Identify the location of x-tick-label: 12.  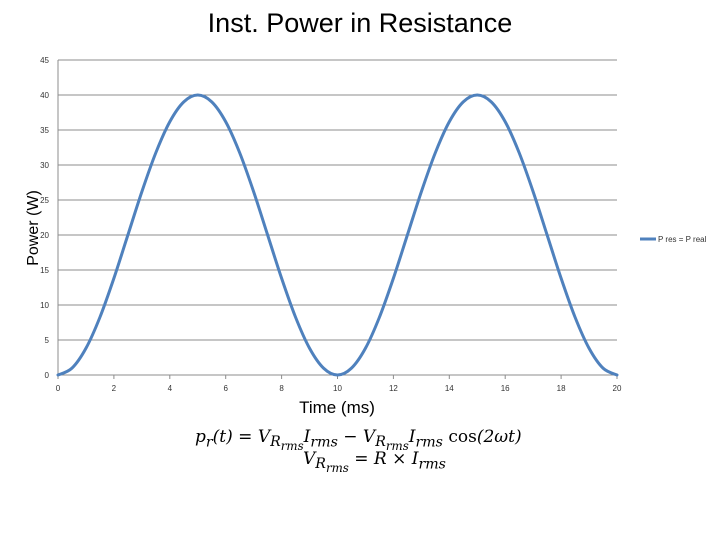
(393, 388).